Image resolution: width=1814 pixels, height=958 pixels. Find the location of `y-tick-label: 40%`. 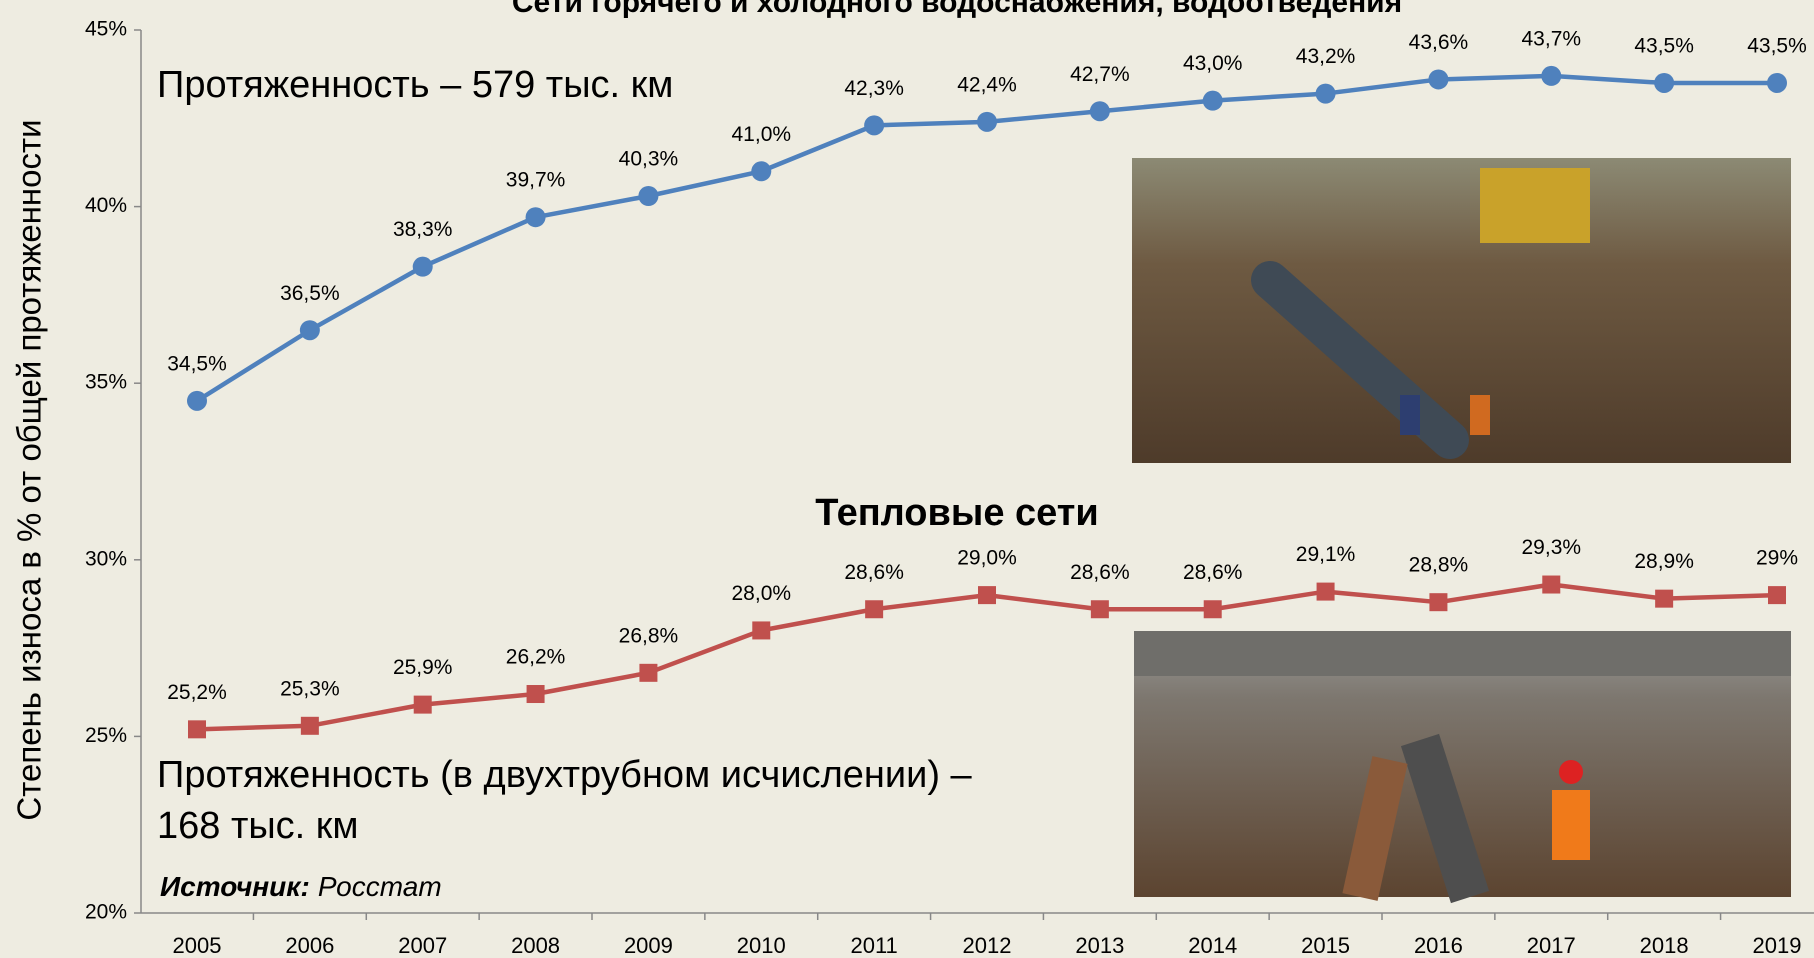

y-tick-label: 40% is located at coordinates (106, 205).